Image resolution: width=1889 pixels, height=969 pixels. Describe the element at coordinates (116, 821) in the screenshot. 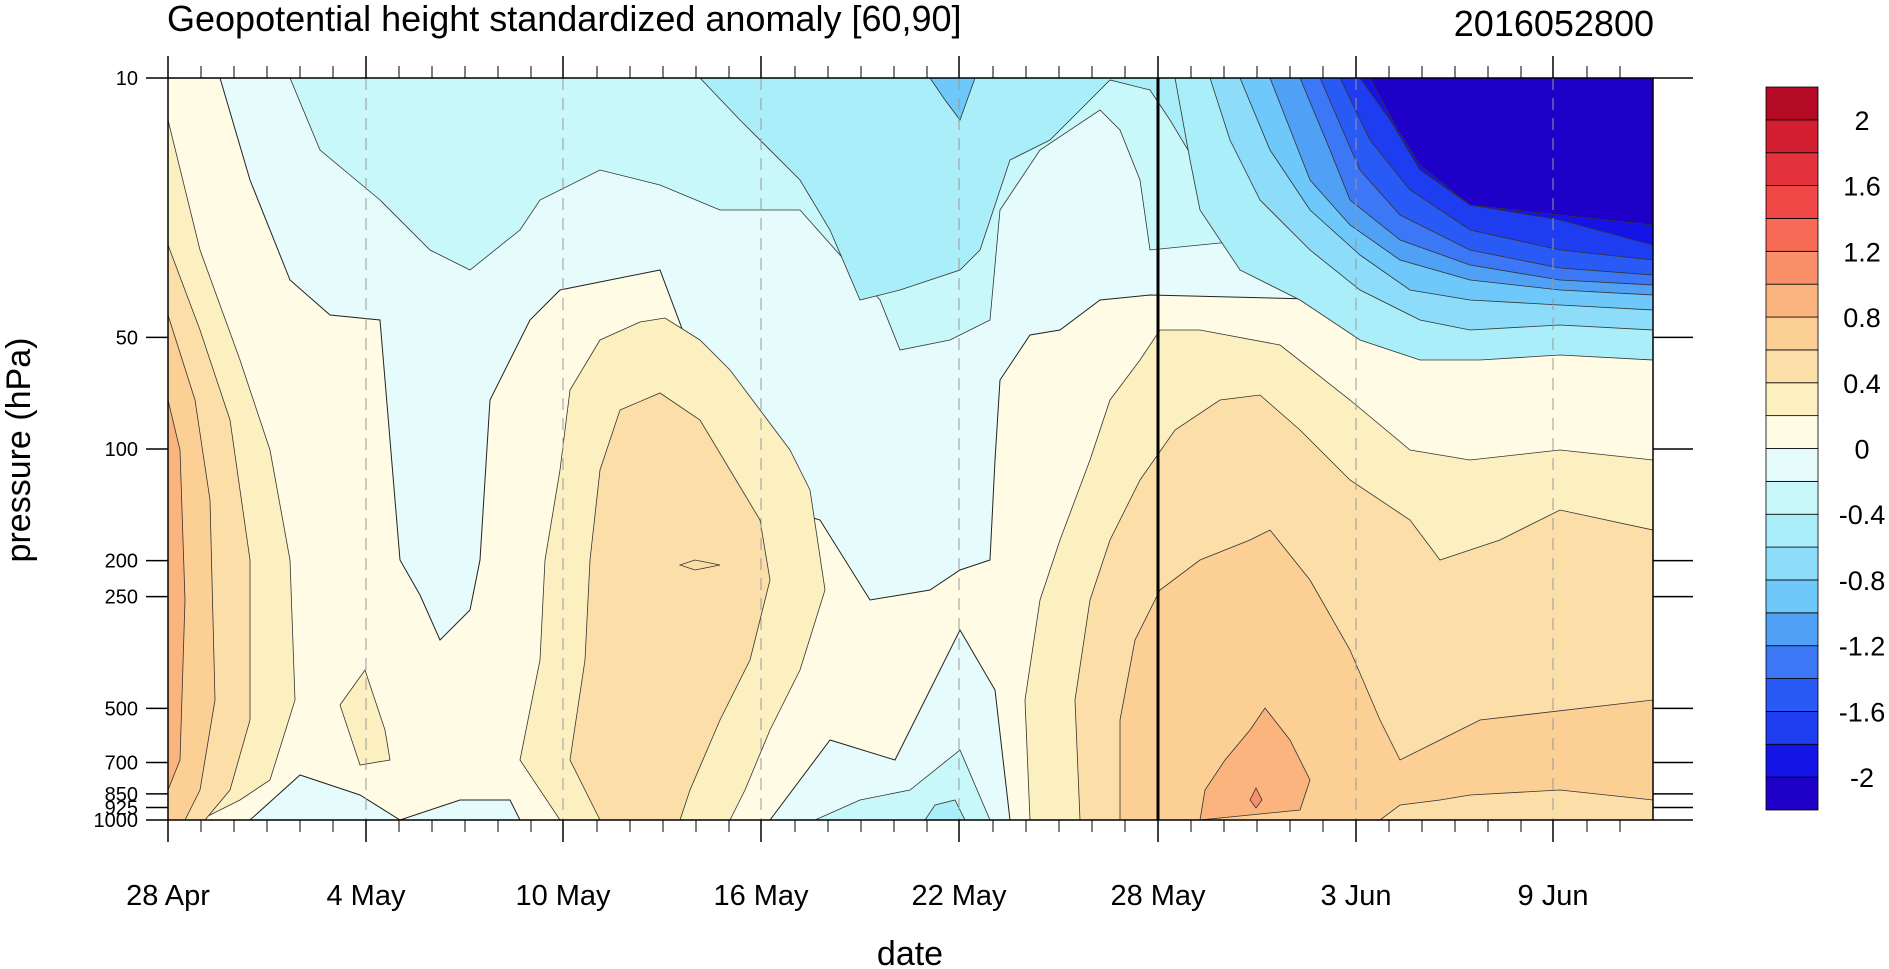

I see `y-tick-label: 1000` at that location.